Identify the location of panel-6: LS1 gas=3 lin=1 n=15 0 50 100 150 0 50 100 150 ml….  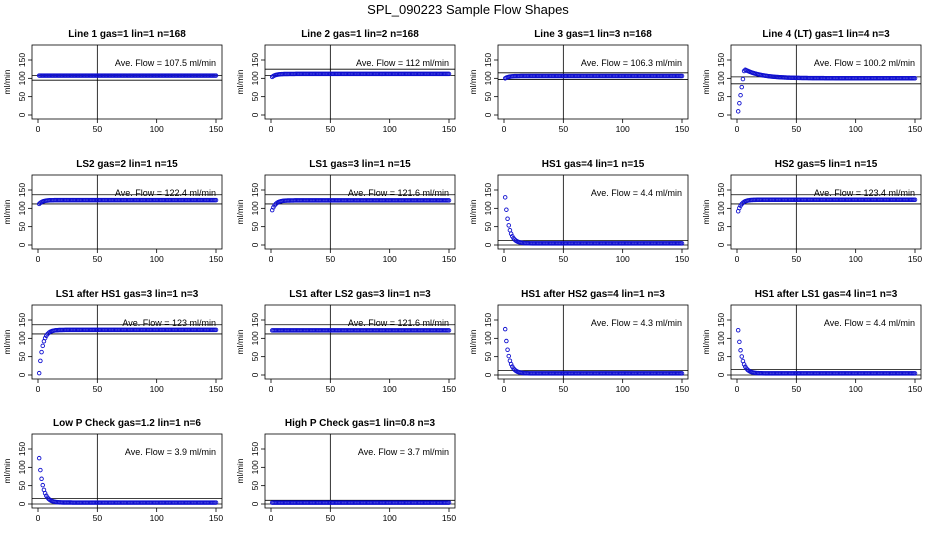
(345, 211).